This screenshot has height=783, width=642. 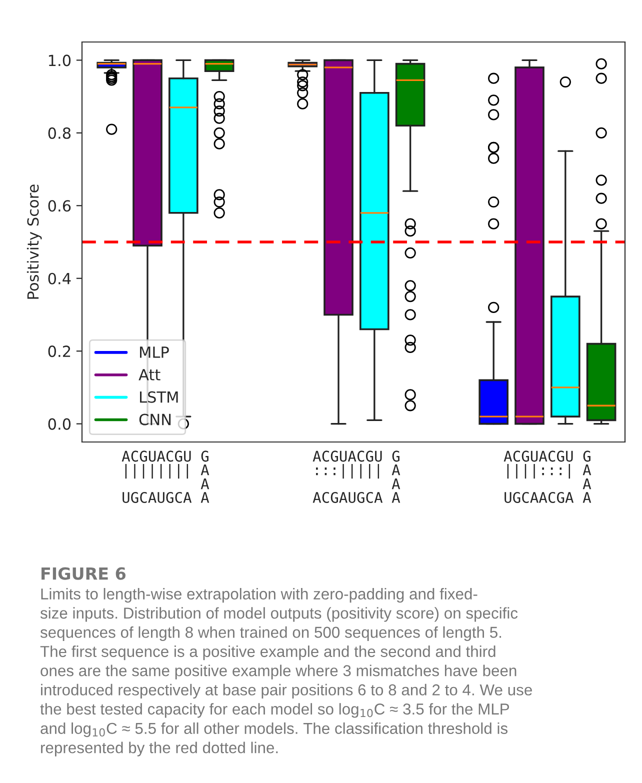 I want to click on y-tick-label: 0.0, so click(x=59, y=424).